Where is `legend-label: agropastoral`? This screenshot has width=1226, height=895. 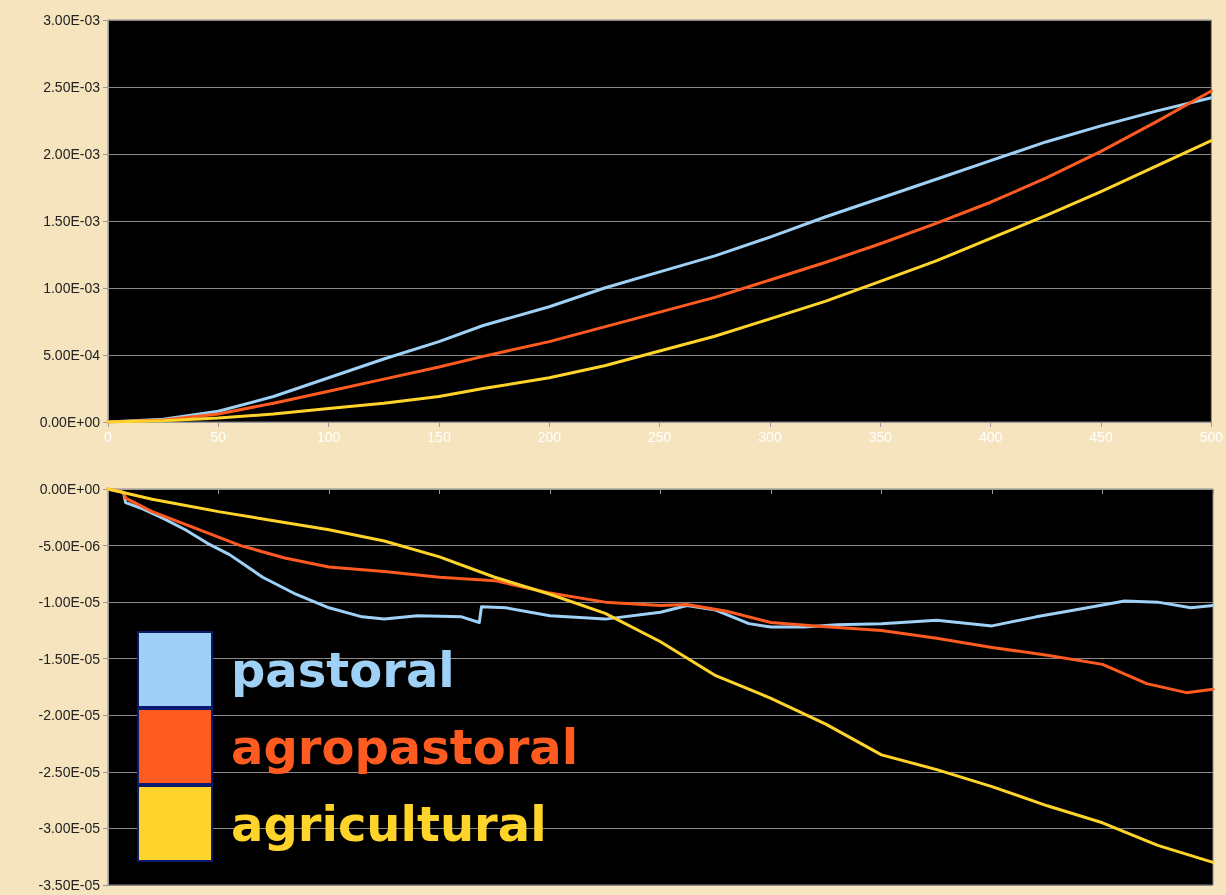
legend-label: agropastoral is located at coordinates (405, 746).